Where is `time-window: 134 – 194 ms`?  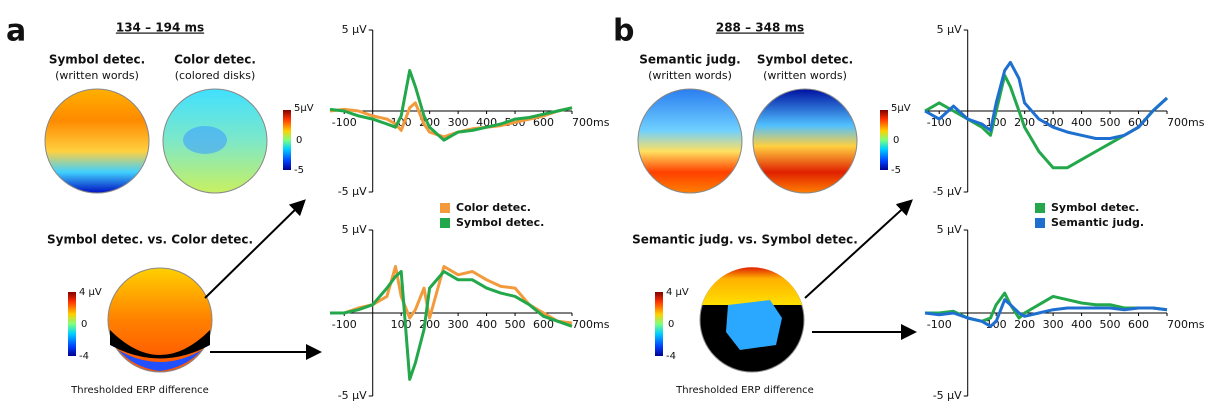 time-window: 134 – 194 ms is located at coordinates (160, 28).